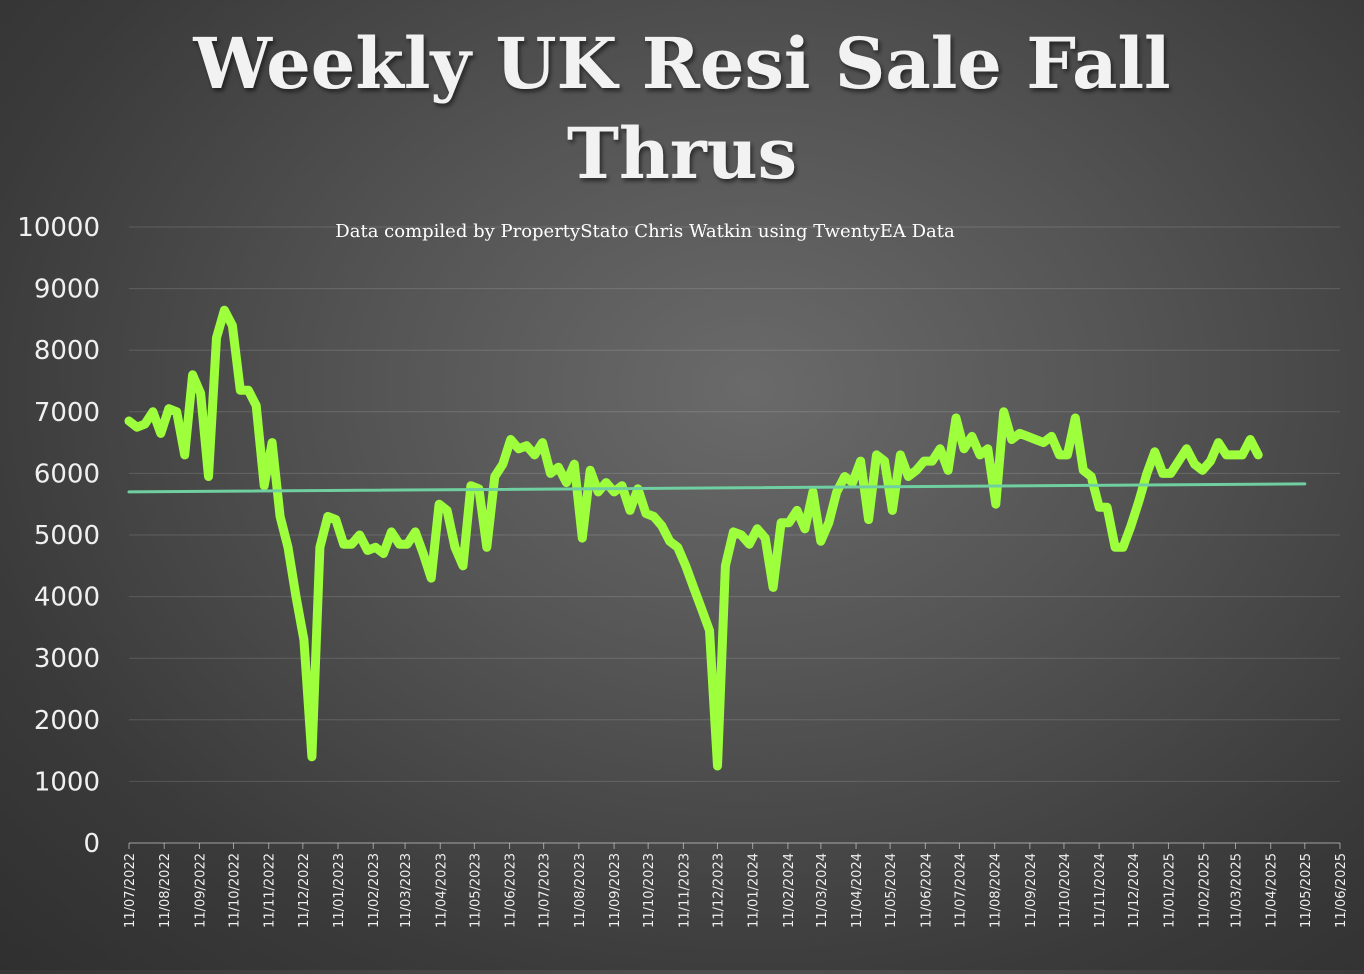 This screenshot has height=974, width=1364. Describe the element at coordinates (684, 890) in the screenshot. I see `x-tick-label: 11/11/2023` at that location.